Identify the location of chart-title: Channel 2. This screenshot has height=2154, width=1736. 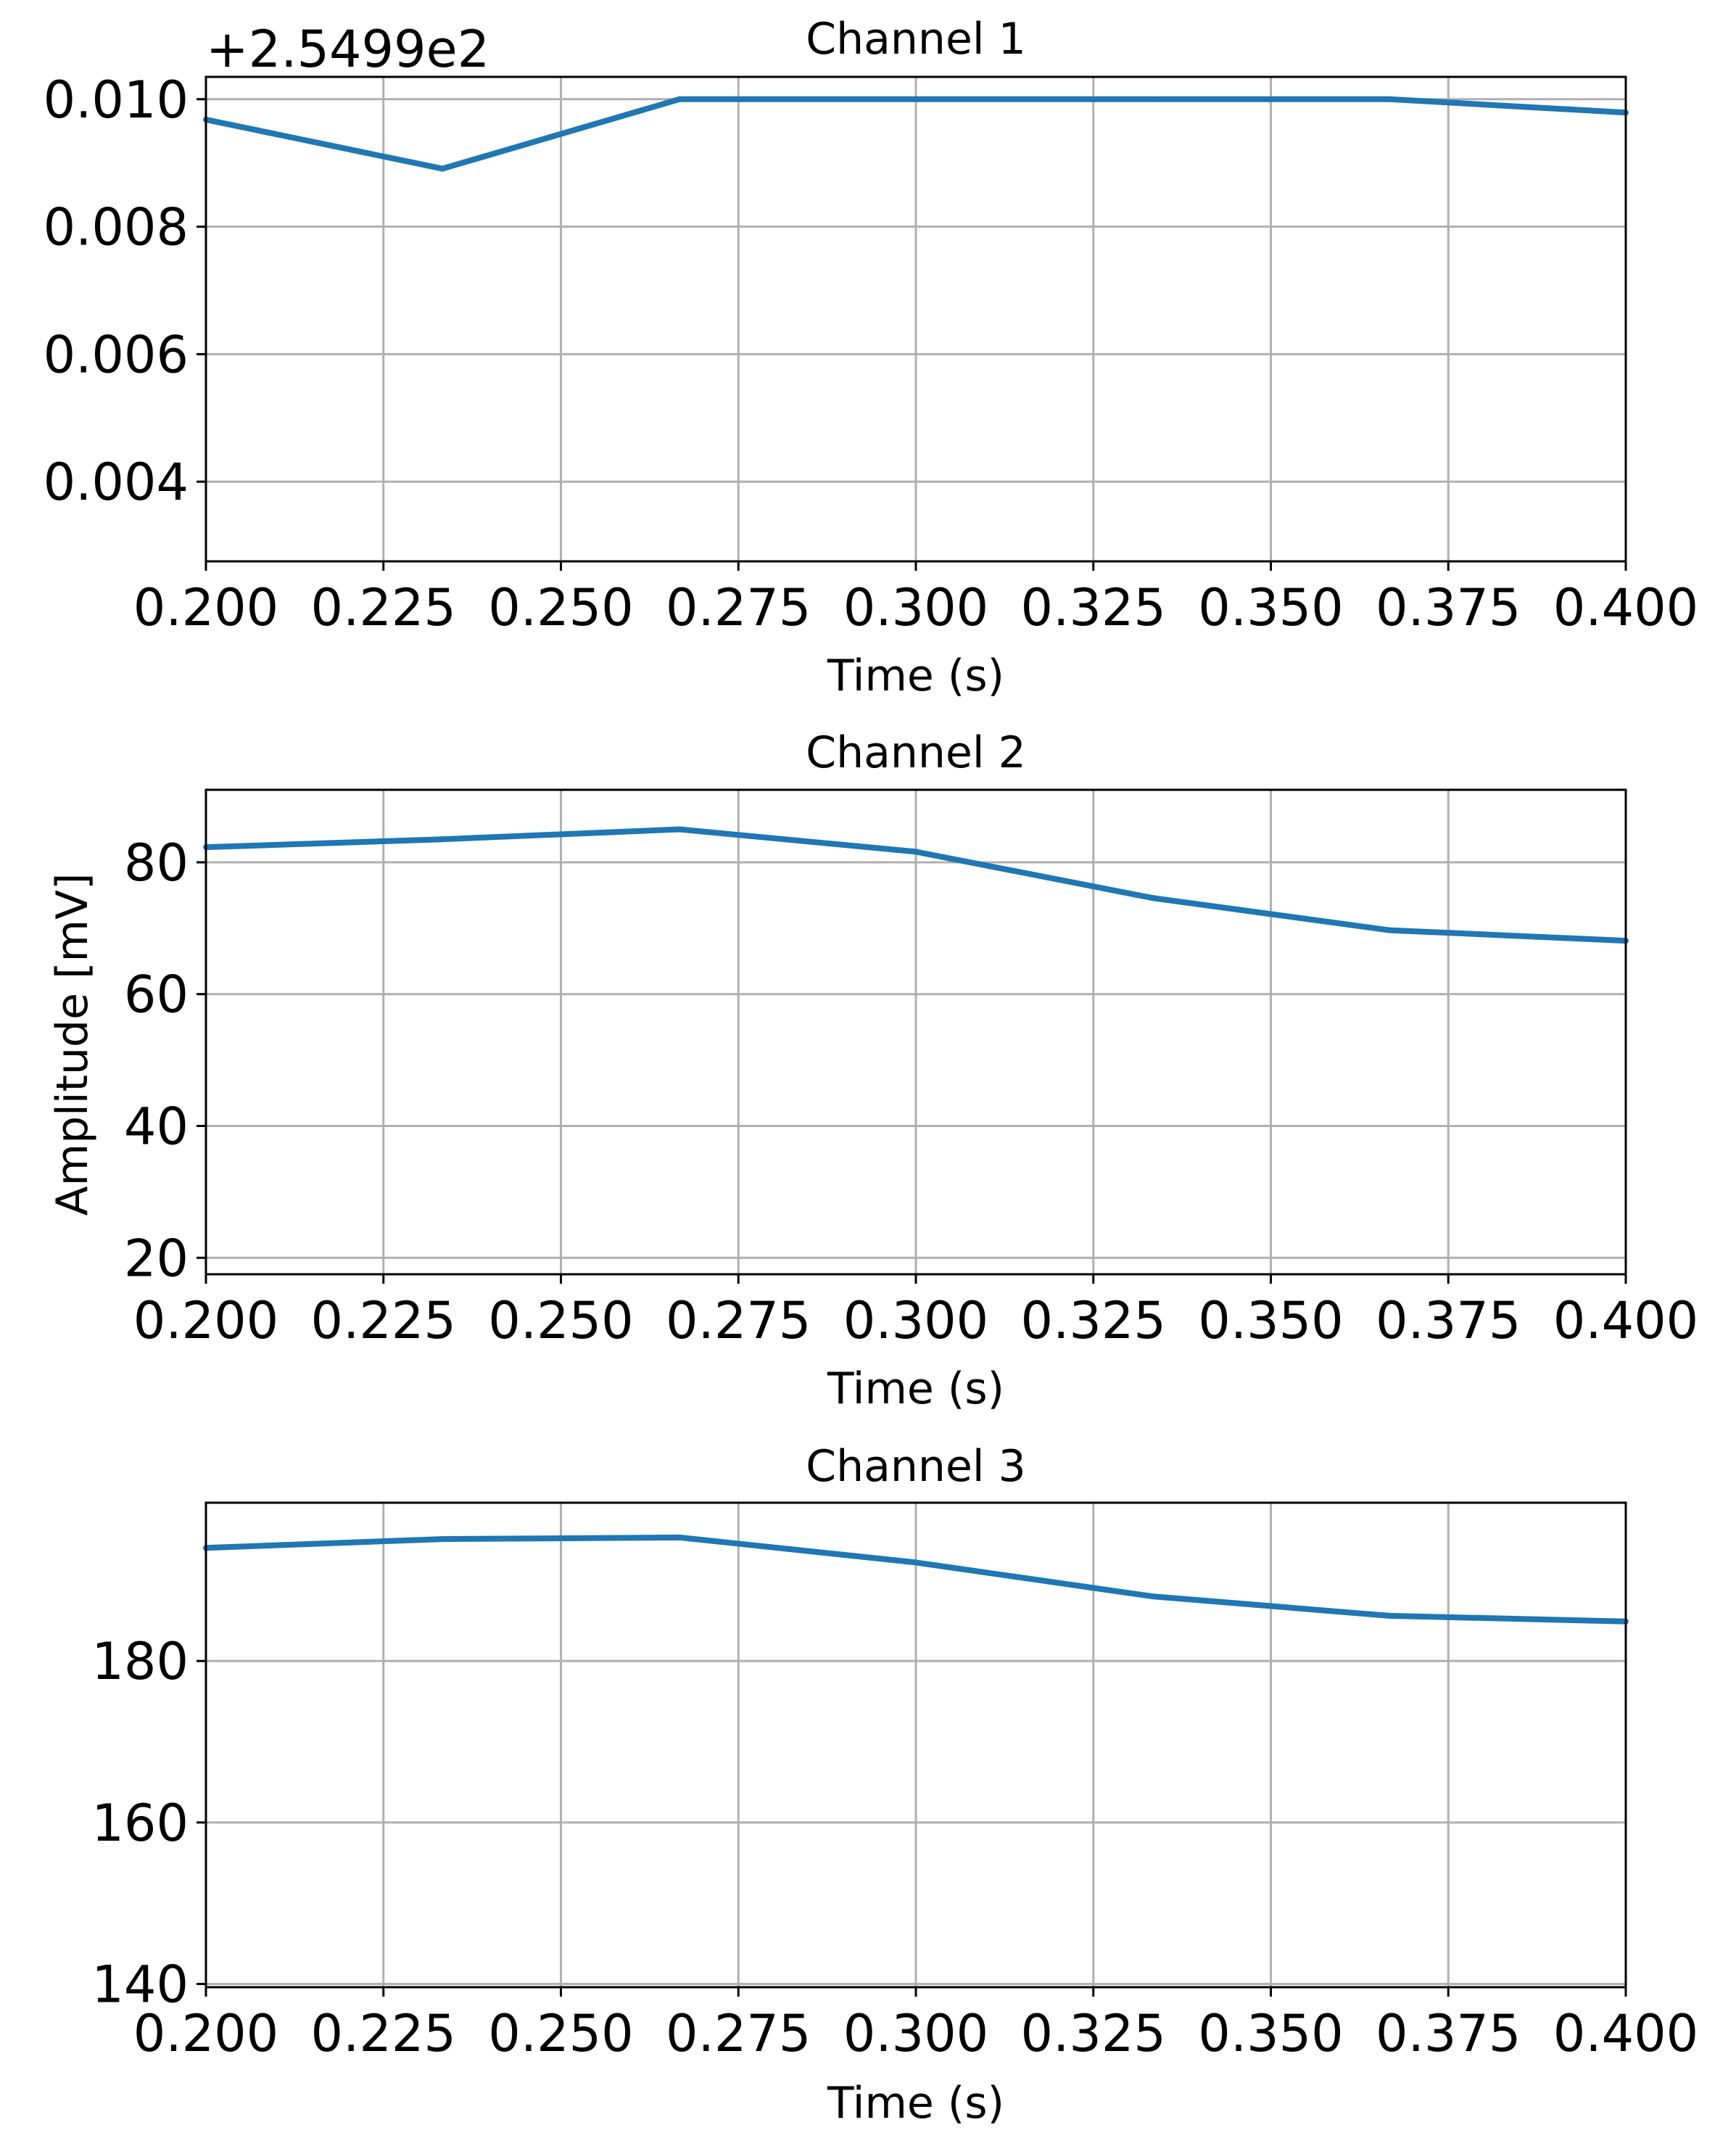
(916, 753).